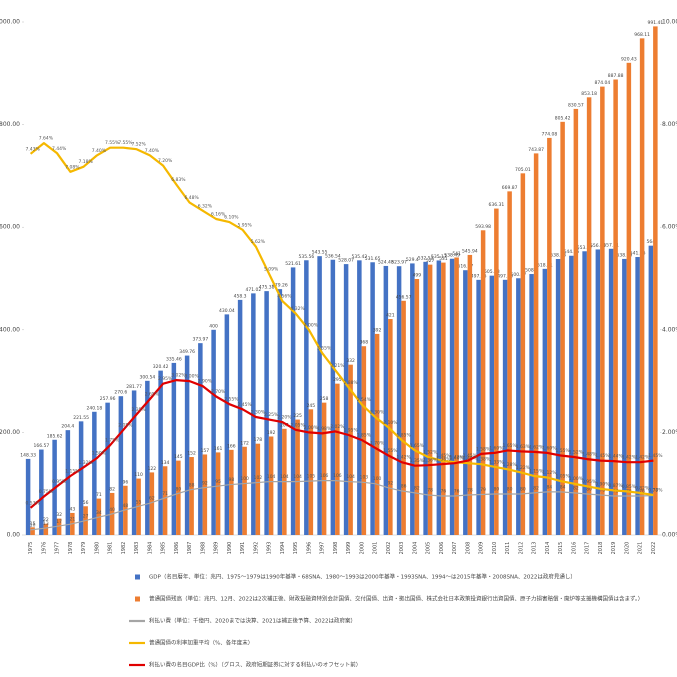 This screenshot has height=677, width=677. I want to click on x-tick-label: 2012, so click(521, 548).